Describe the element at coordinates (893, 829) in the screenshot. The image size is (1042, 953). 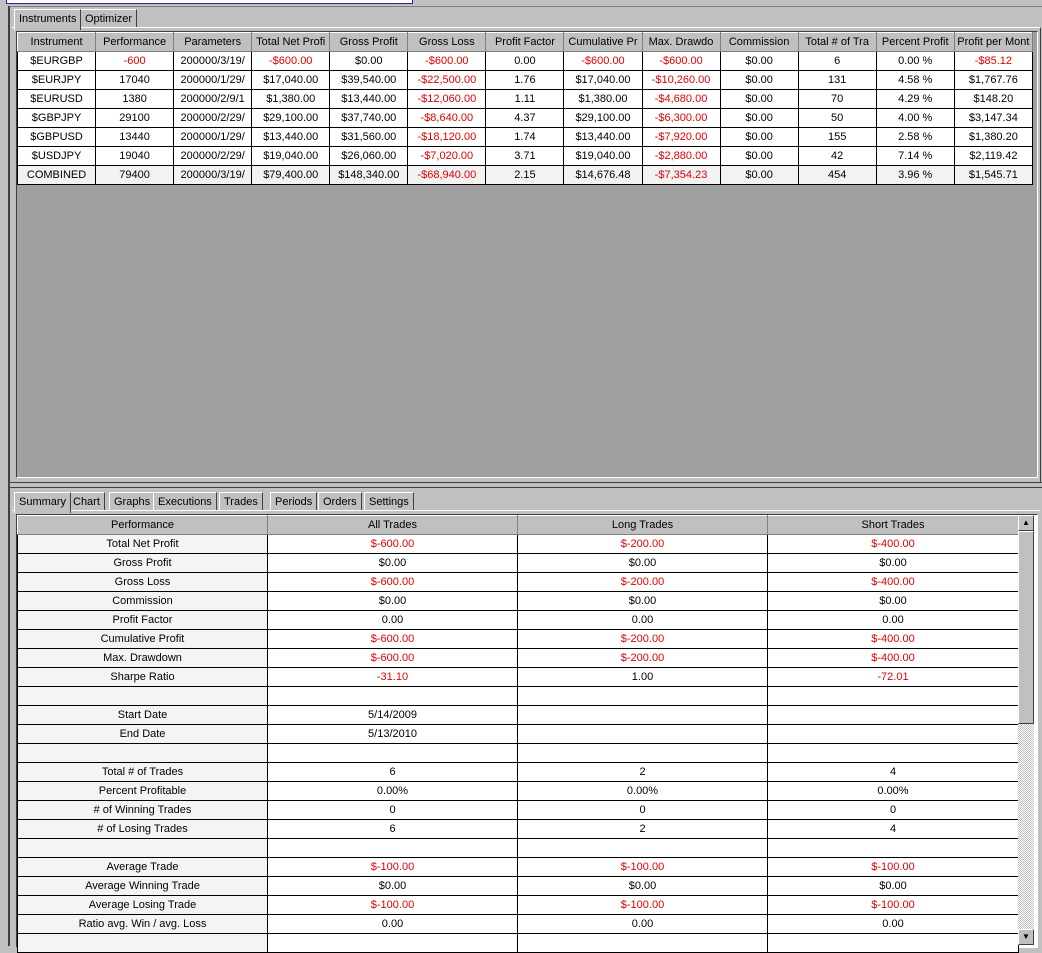
I see `metric-value: 4` at that location.